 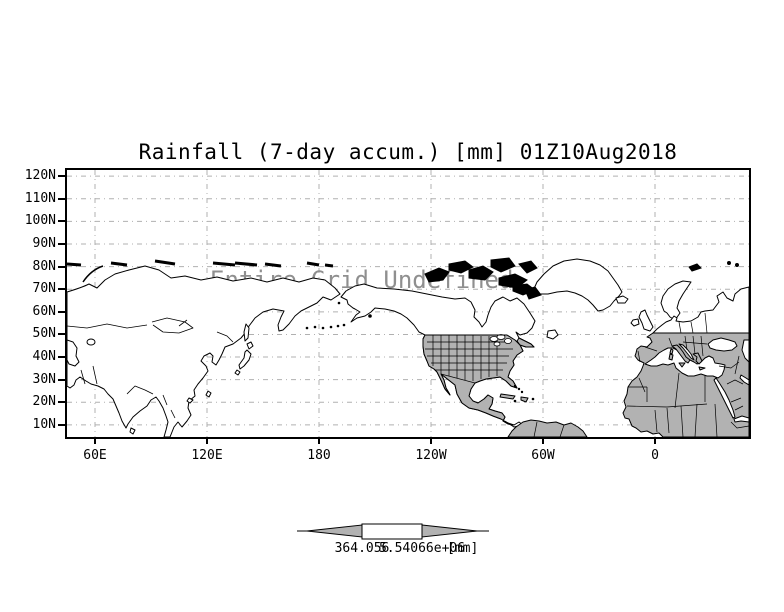 I want to click on iceland-island, so click(x=622, y=299).